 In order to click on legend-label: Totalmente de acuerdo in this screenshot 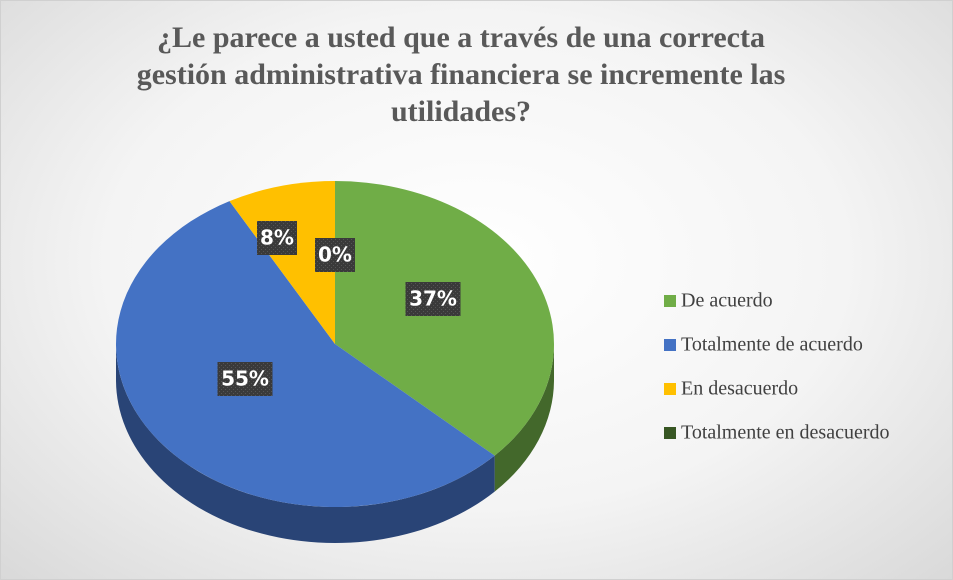, I will do `click(772, 345)`.